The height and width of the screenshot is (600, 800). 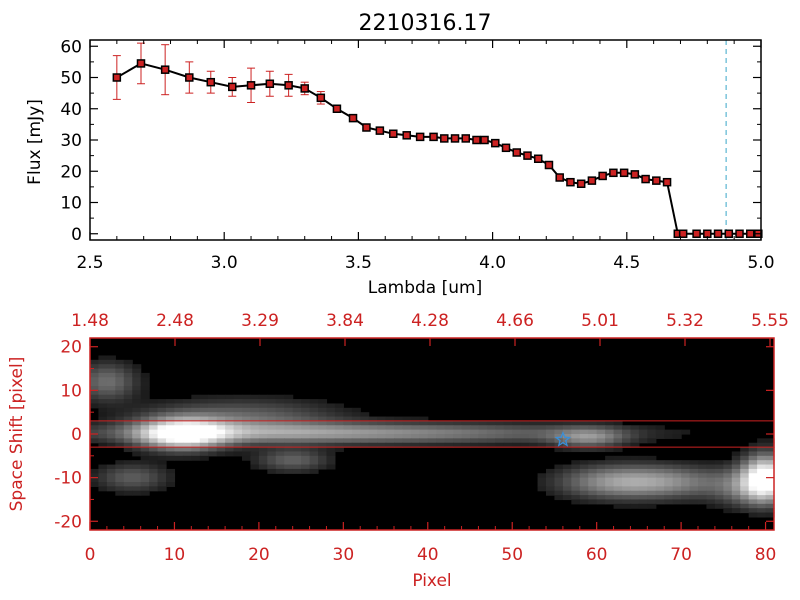 I want to click on data-point, so click(x=304, y=88).